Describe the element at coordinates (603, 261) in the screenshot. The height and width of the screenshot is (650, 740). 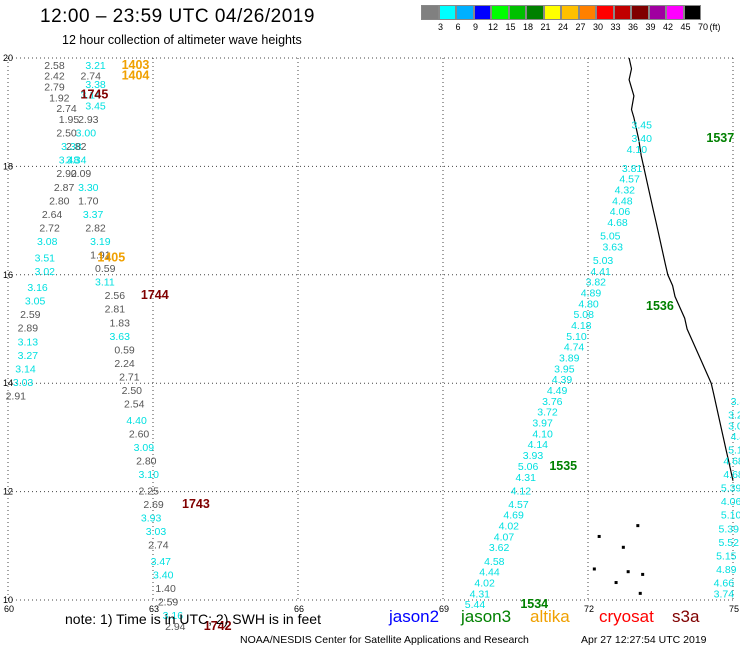
I see `wave-height-value: 5.03` at that location.